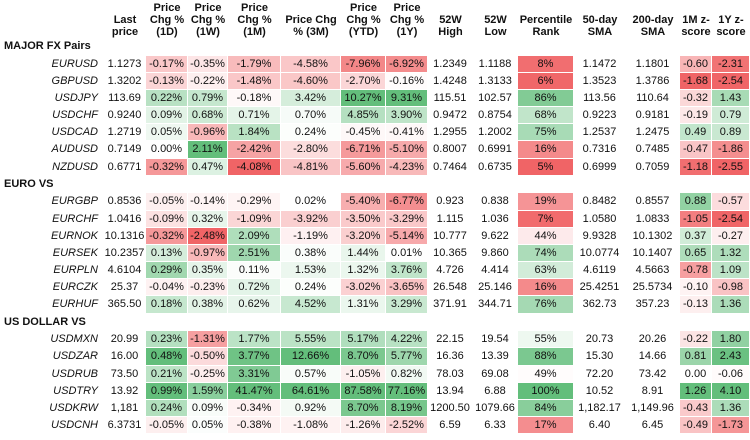  I want to click on value-cell: 1.09, so click(731, 271).